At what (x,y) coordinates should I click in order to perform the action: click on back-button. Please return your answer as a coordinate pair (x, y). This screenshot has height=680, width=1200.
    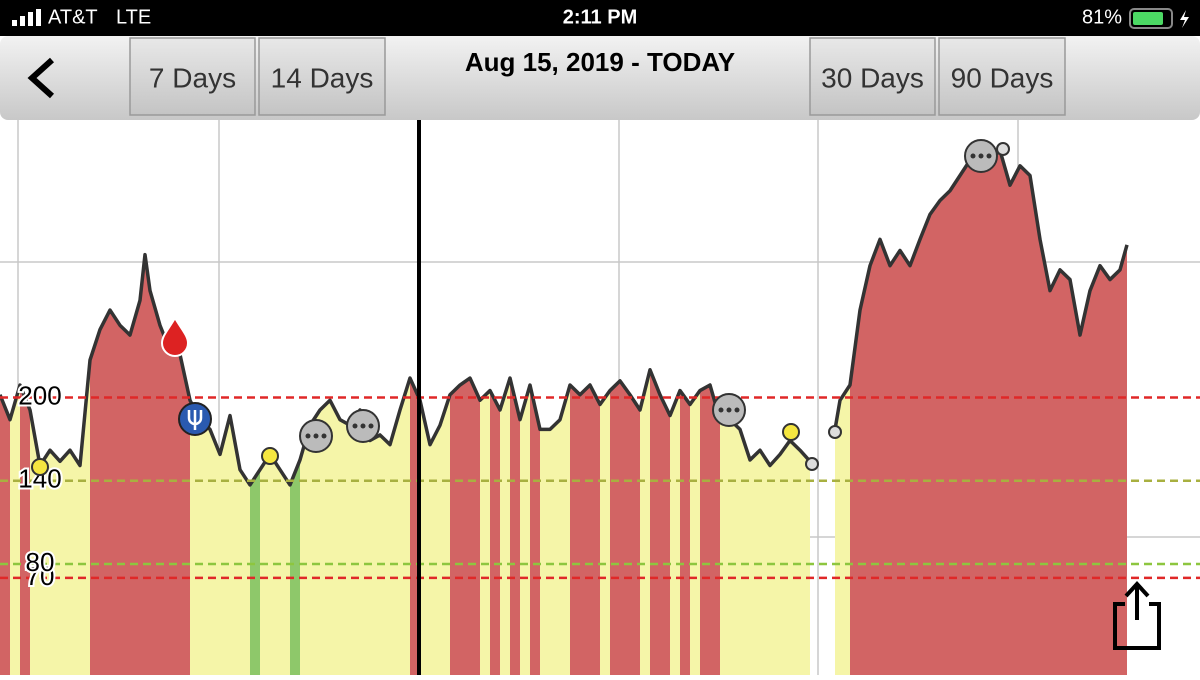
    Looking at the image, I should click on (41, 78).